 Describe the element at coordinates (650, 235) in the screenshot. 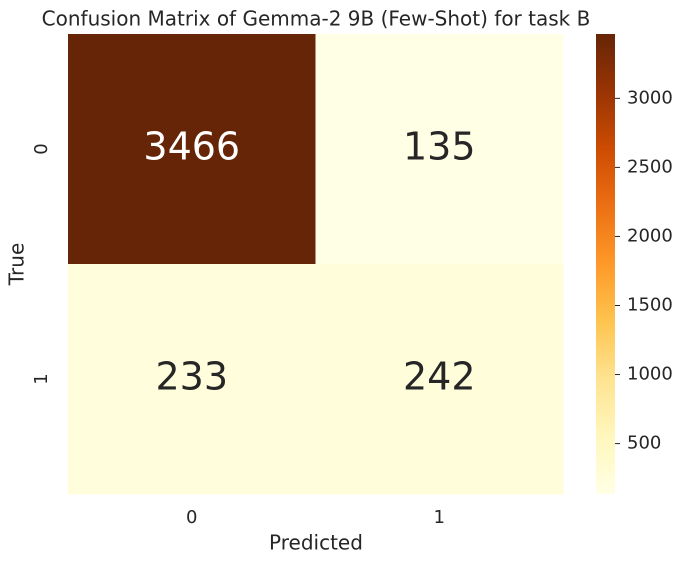

I see `colorbar-tick-label: 2000` at that location.